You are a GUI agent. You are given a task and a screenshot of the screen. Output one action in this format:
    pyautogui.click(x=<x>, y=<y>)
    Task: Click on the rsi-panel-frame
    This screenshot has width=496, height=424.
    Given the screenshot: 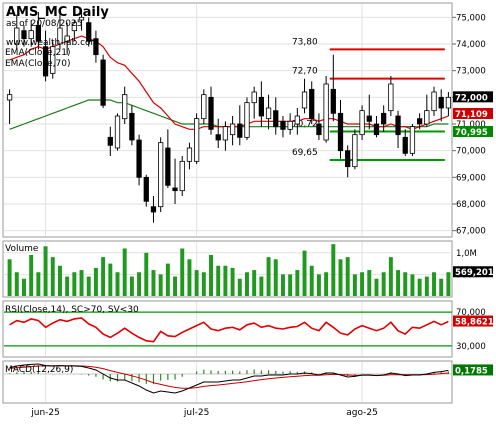 What is the action you would take?
    pyautogui.click(x=227, y=329)
    